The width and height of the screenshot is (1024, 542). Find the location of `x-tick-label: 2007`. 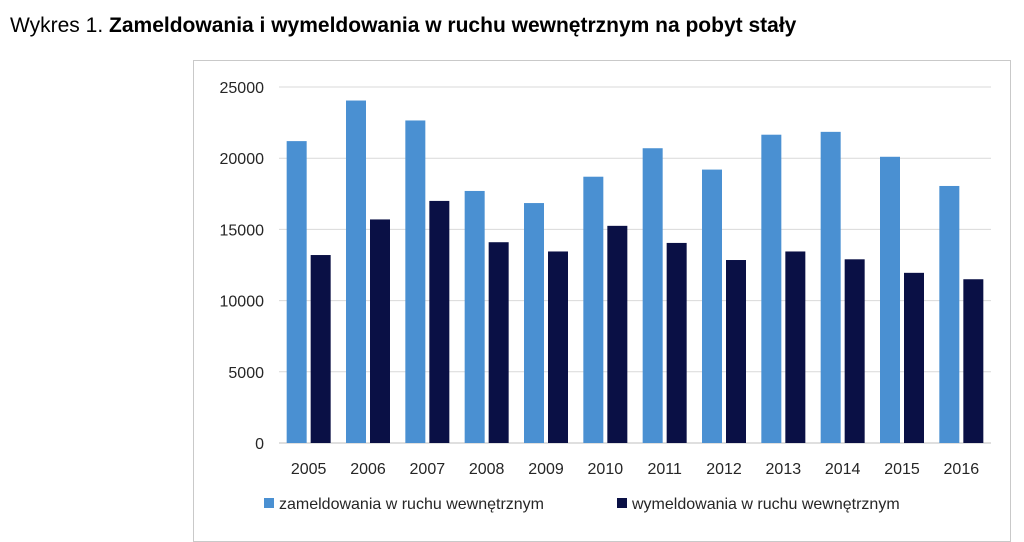

x-tick-label: 2007 is located at coordinates (428, 469).